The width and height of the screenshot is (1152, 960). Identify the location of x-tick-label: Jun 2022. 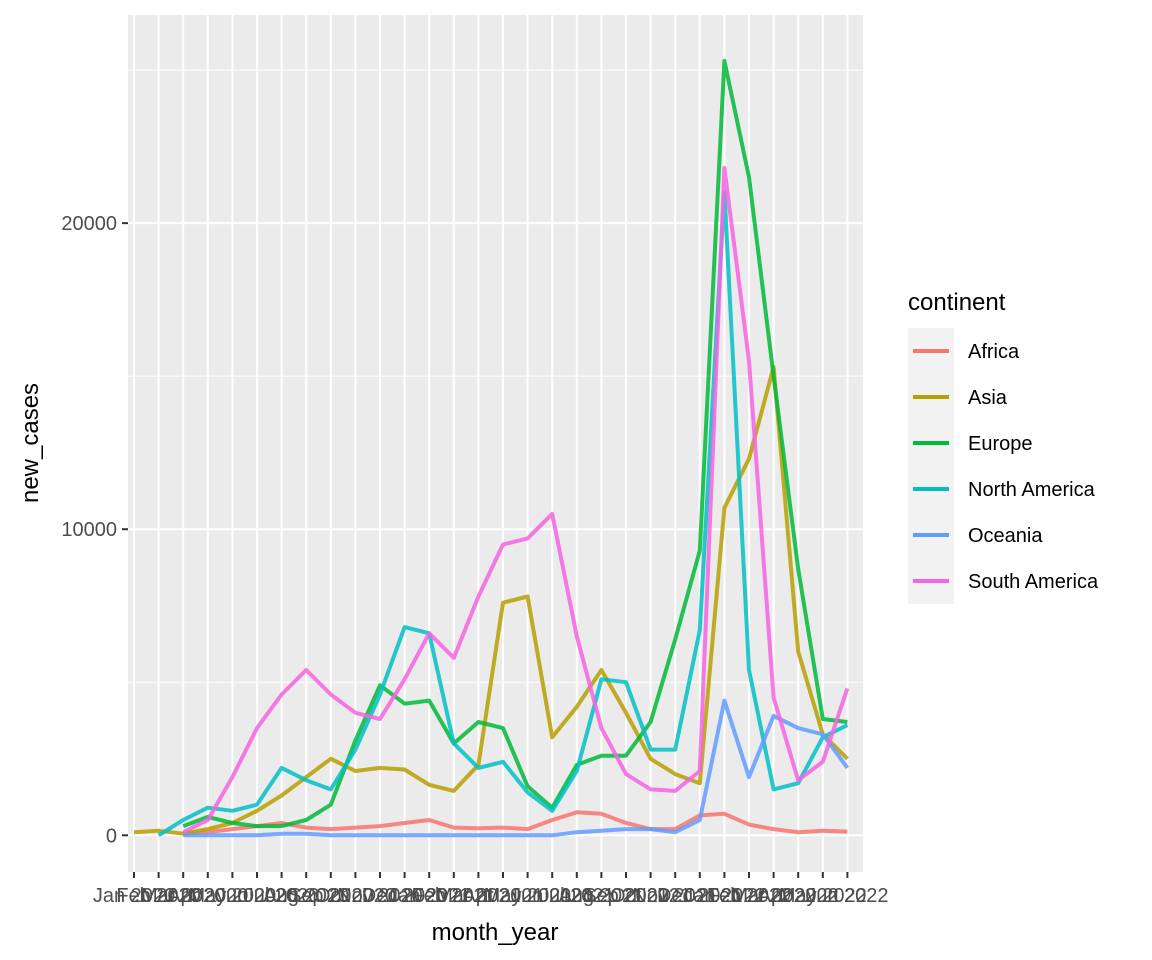
(847, 896).